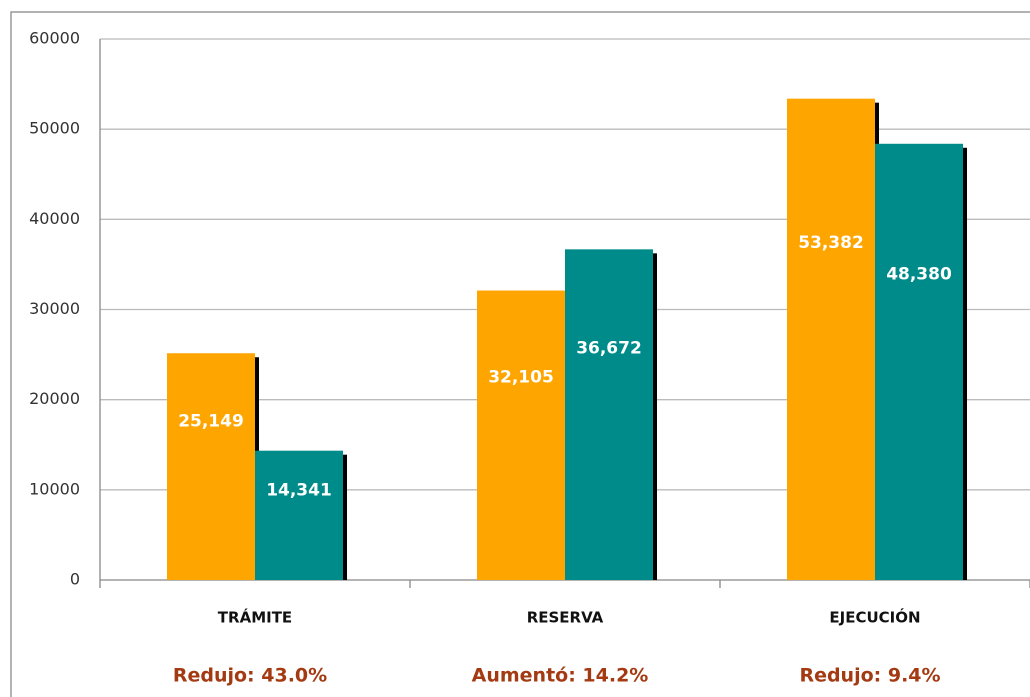 The height and width of the screenshot is (697, 1030). I want to click on y-tick-label: 40000, so click(54, 218).